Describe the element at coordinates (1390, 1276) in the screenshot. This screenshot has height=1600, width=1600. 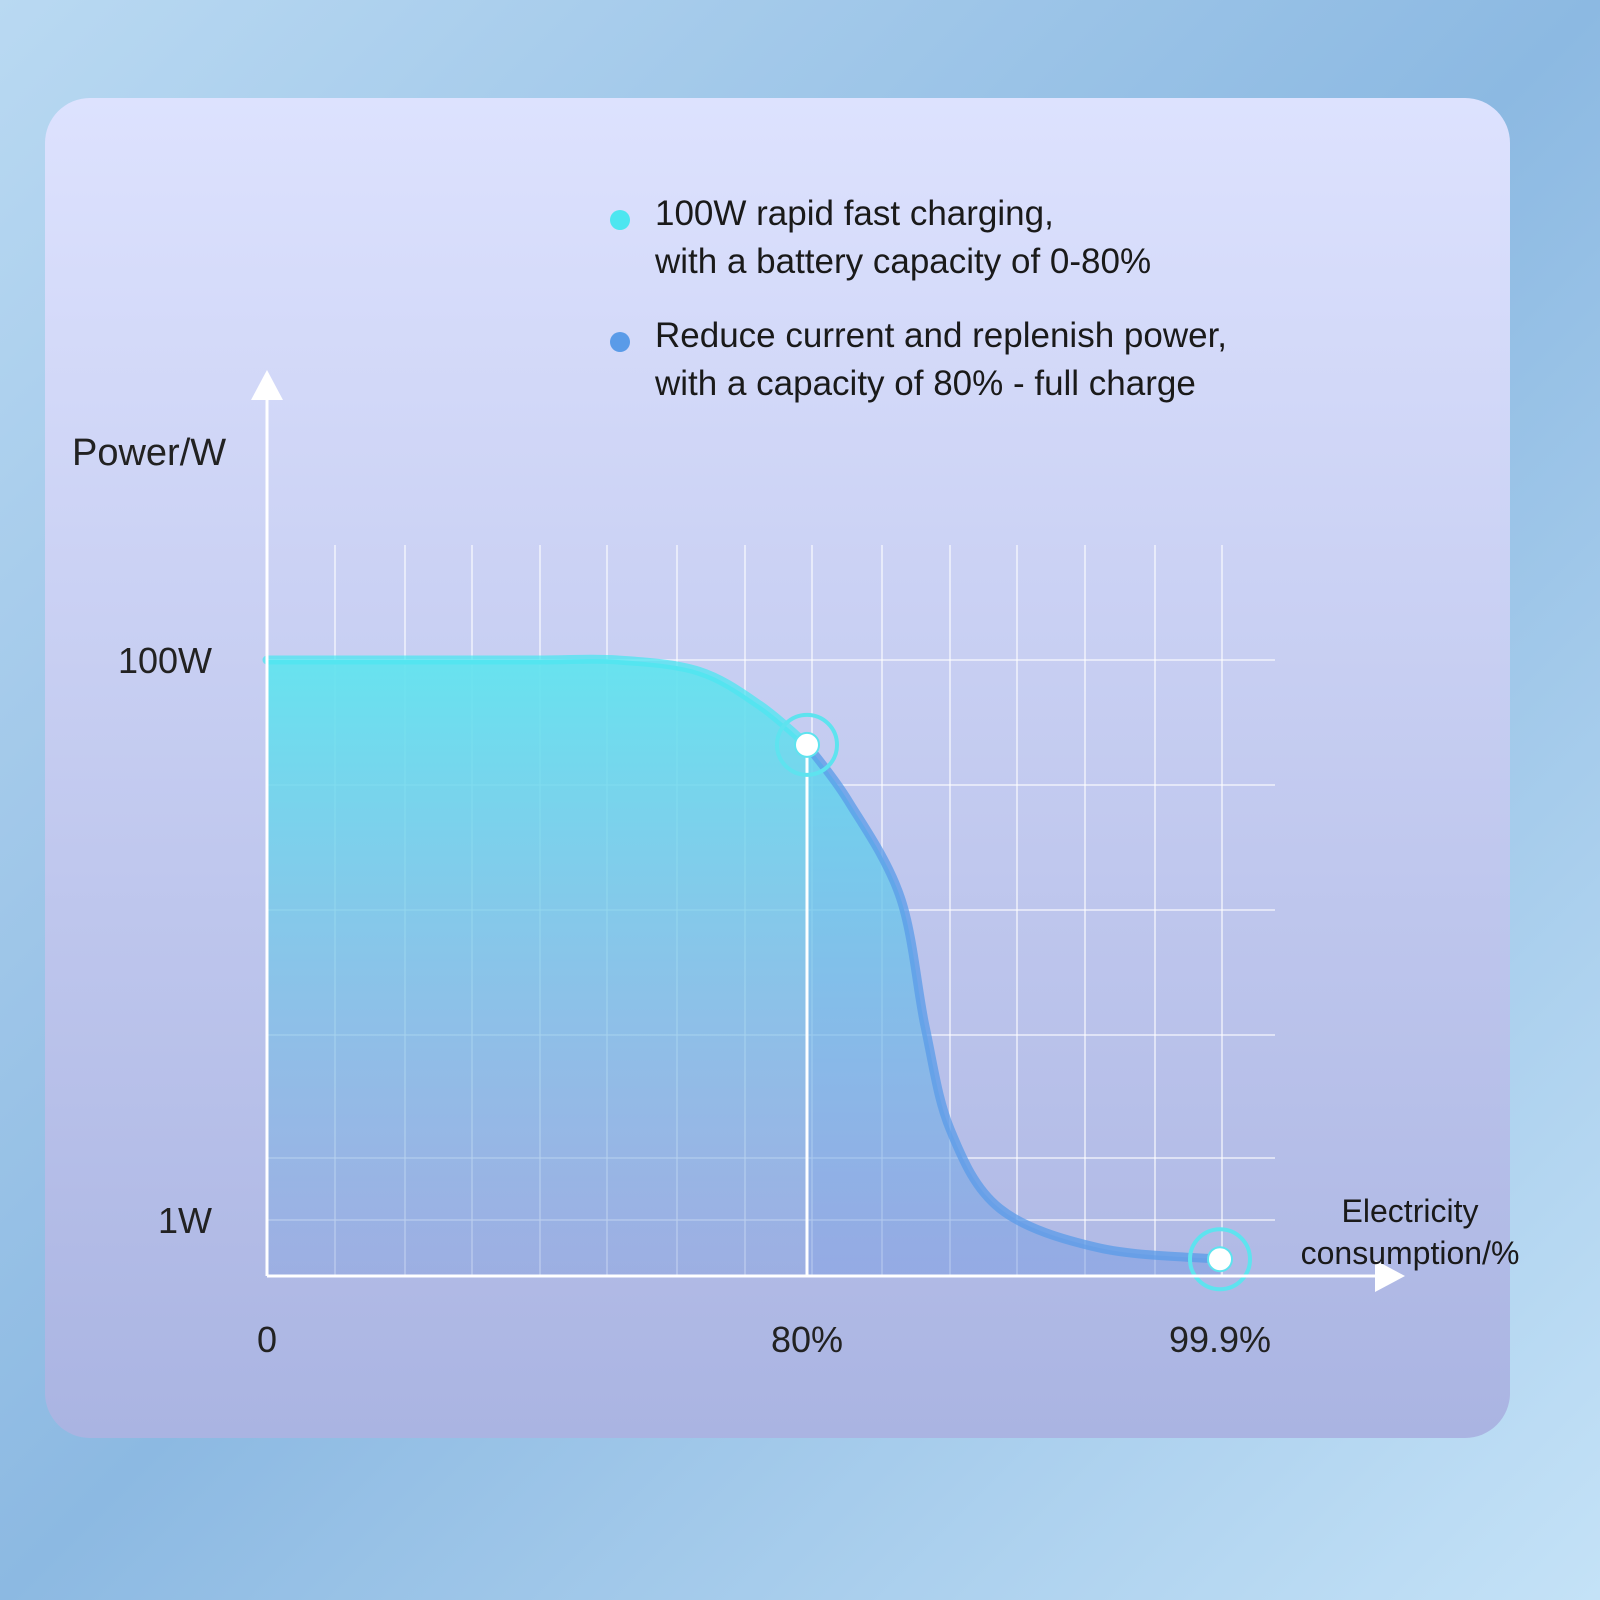
I see `x-arrow` at that location.